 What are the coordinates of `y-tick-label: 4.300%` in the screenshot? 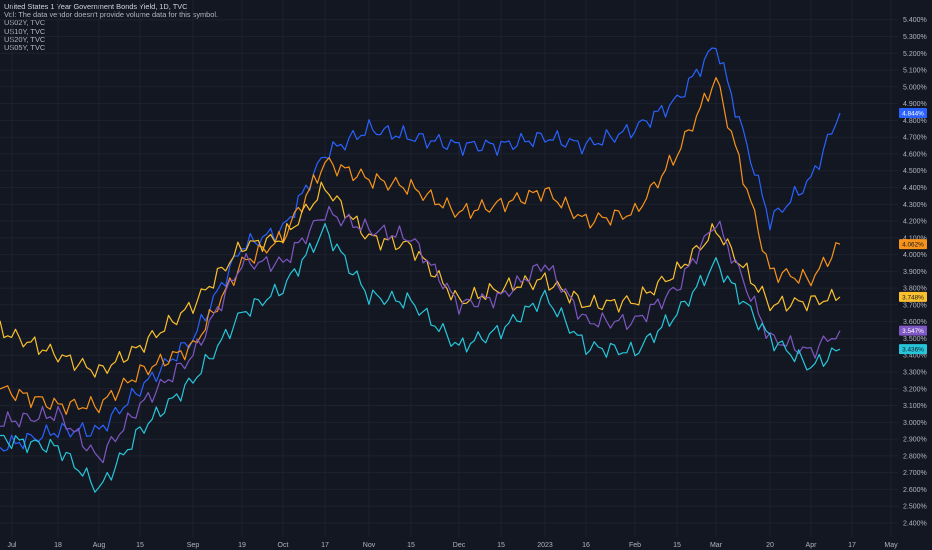 It's located at (915, 205).